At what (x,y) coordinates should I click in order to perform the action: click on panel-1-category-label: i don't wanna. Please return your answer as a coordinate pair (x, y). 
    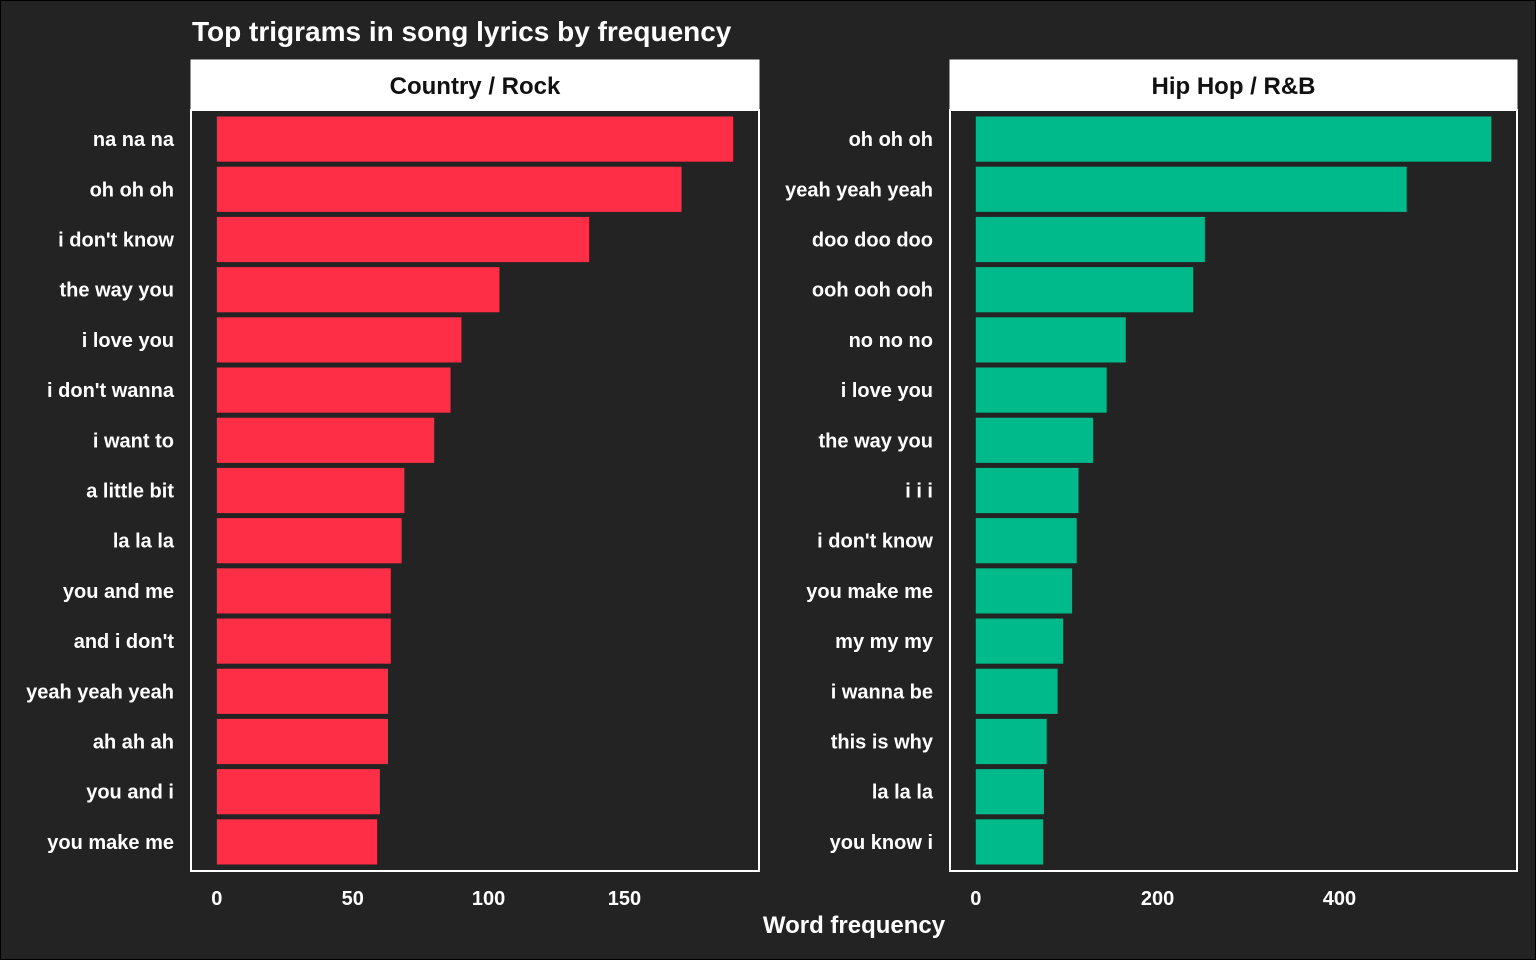
    Looking at the image, I should click on (111, 391).